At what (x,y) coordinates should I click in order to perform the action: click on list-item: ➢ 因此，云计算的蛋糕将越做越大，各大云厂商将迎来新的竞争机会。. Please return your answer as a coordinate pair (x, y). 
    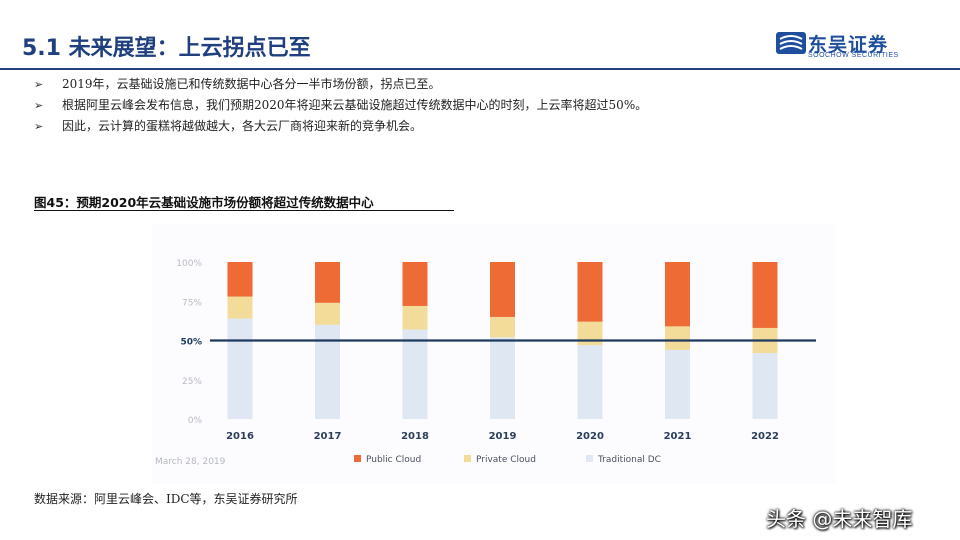
    Looking at the image, I should click on (474, 126).